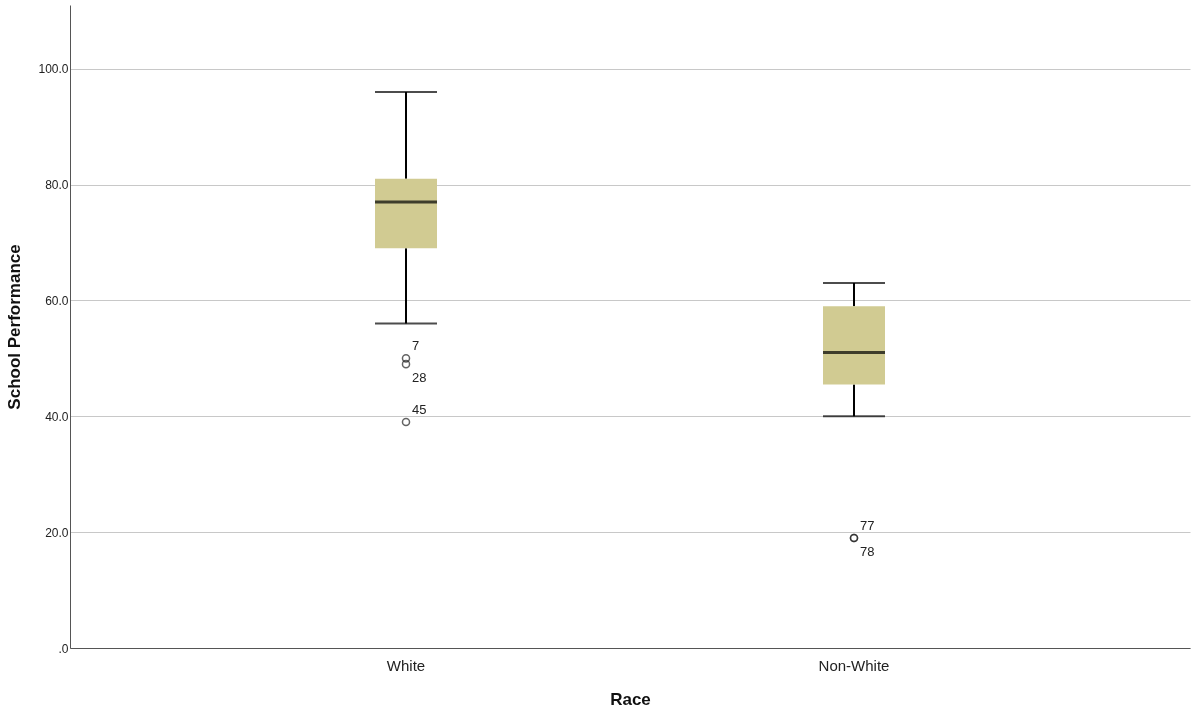  Describe the element at coordinates (57, 300) in the screenshot. I see `y-tick-label: 60.0` at that location.